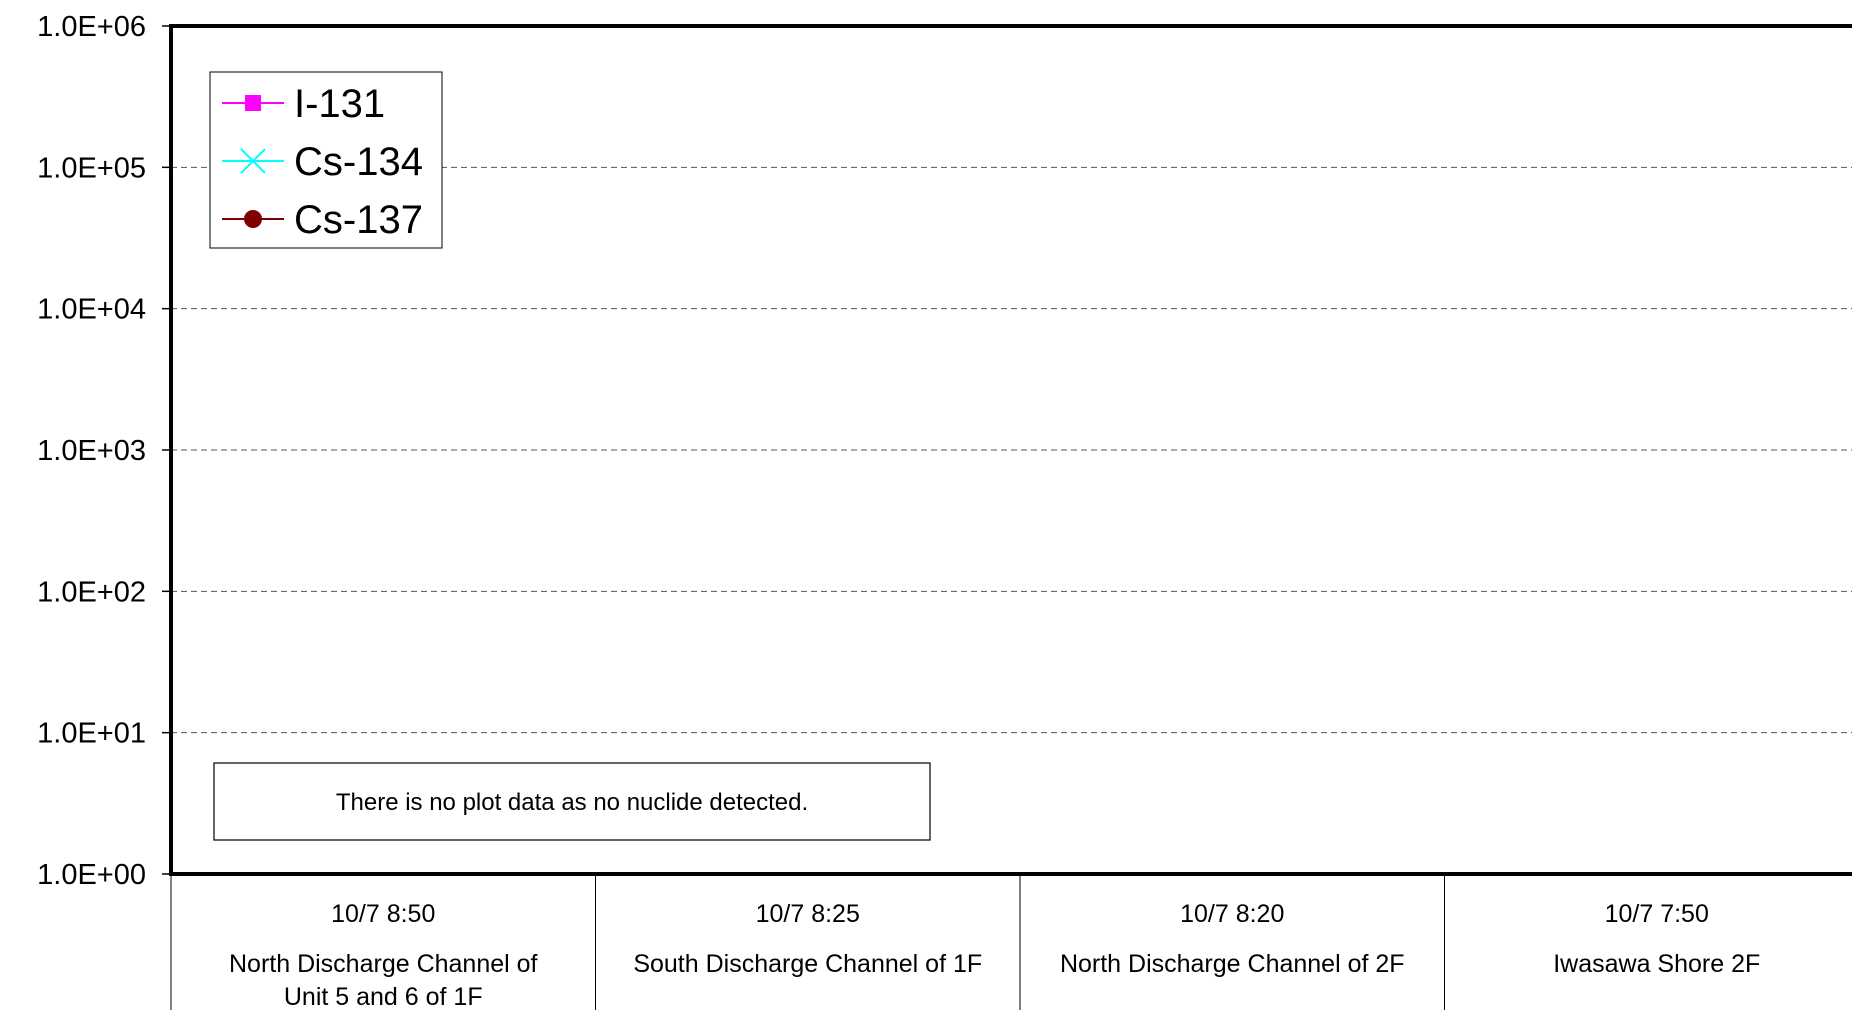 The image size is (1852, 1015). Describe the element at coordinates (253, 219) in the screenshot. I see `legend-marker-circle` at that location.